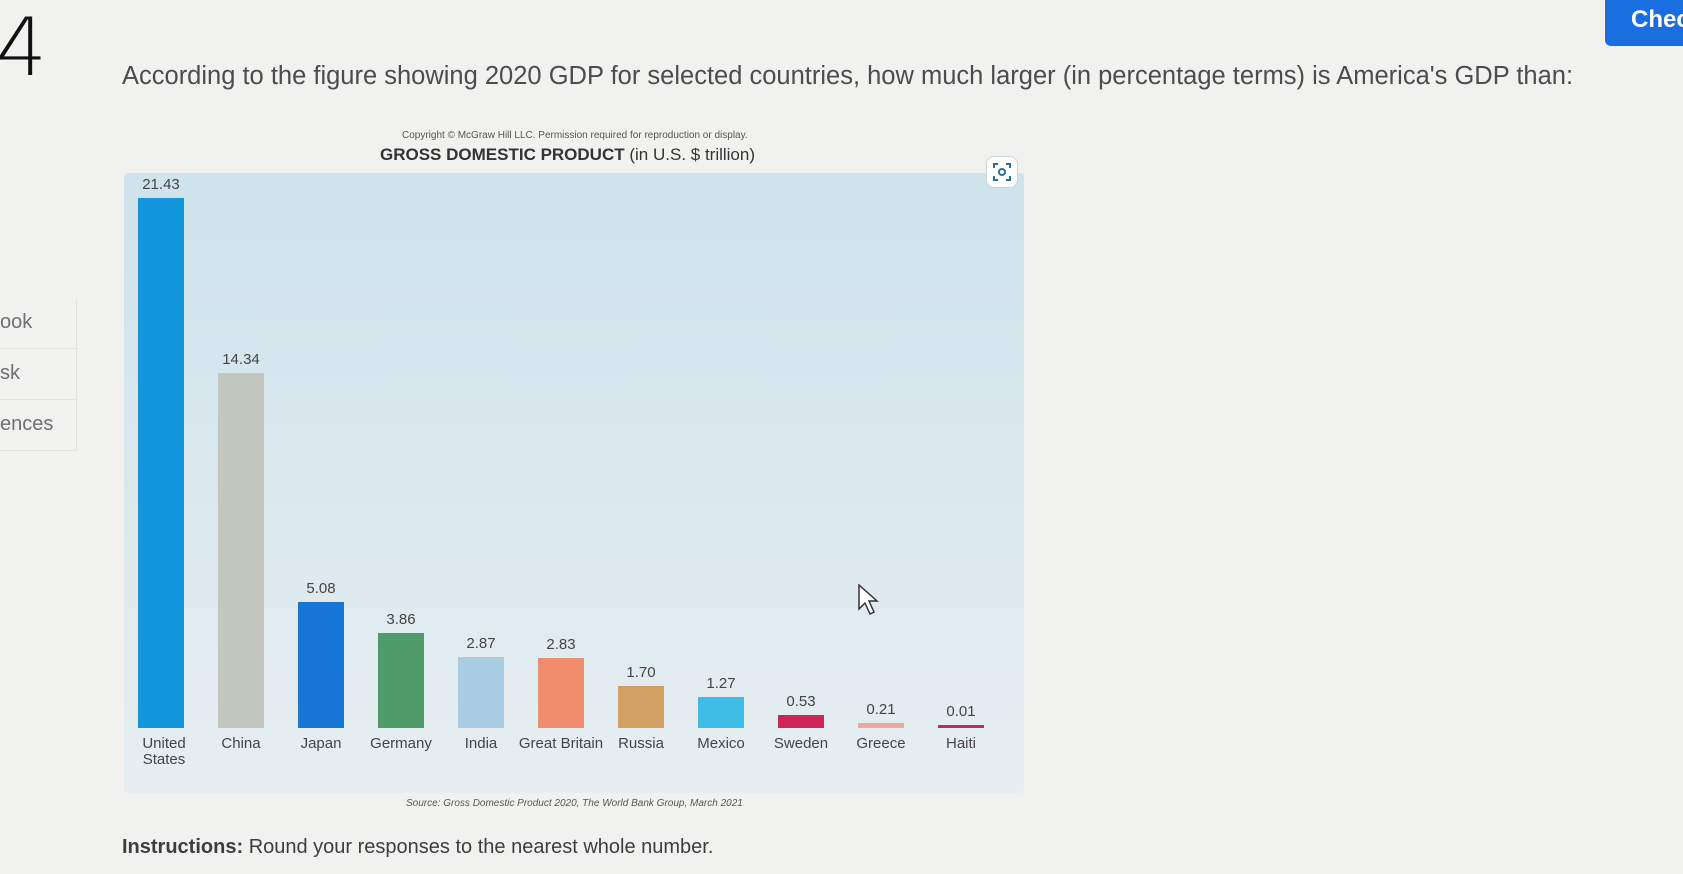 The width and height of the screenshot is (1683, 874). I want to click on category-label: Russia, so click(641, 743).